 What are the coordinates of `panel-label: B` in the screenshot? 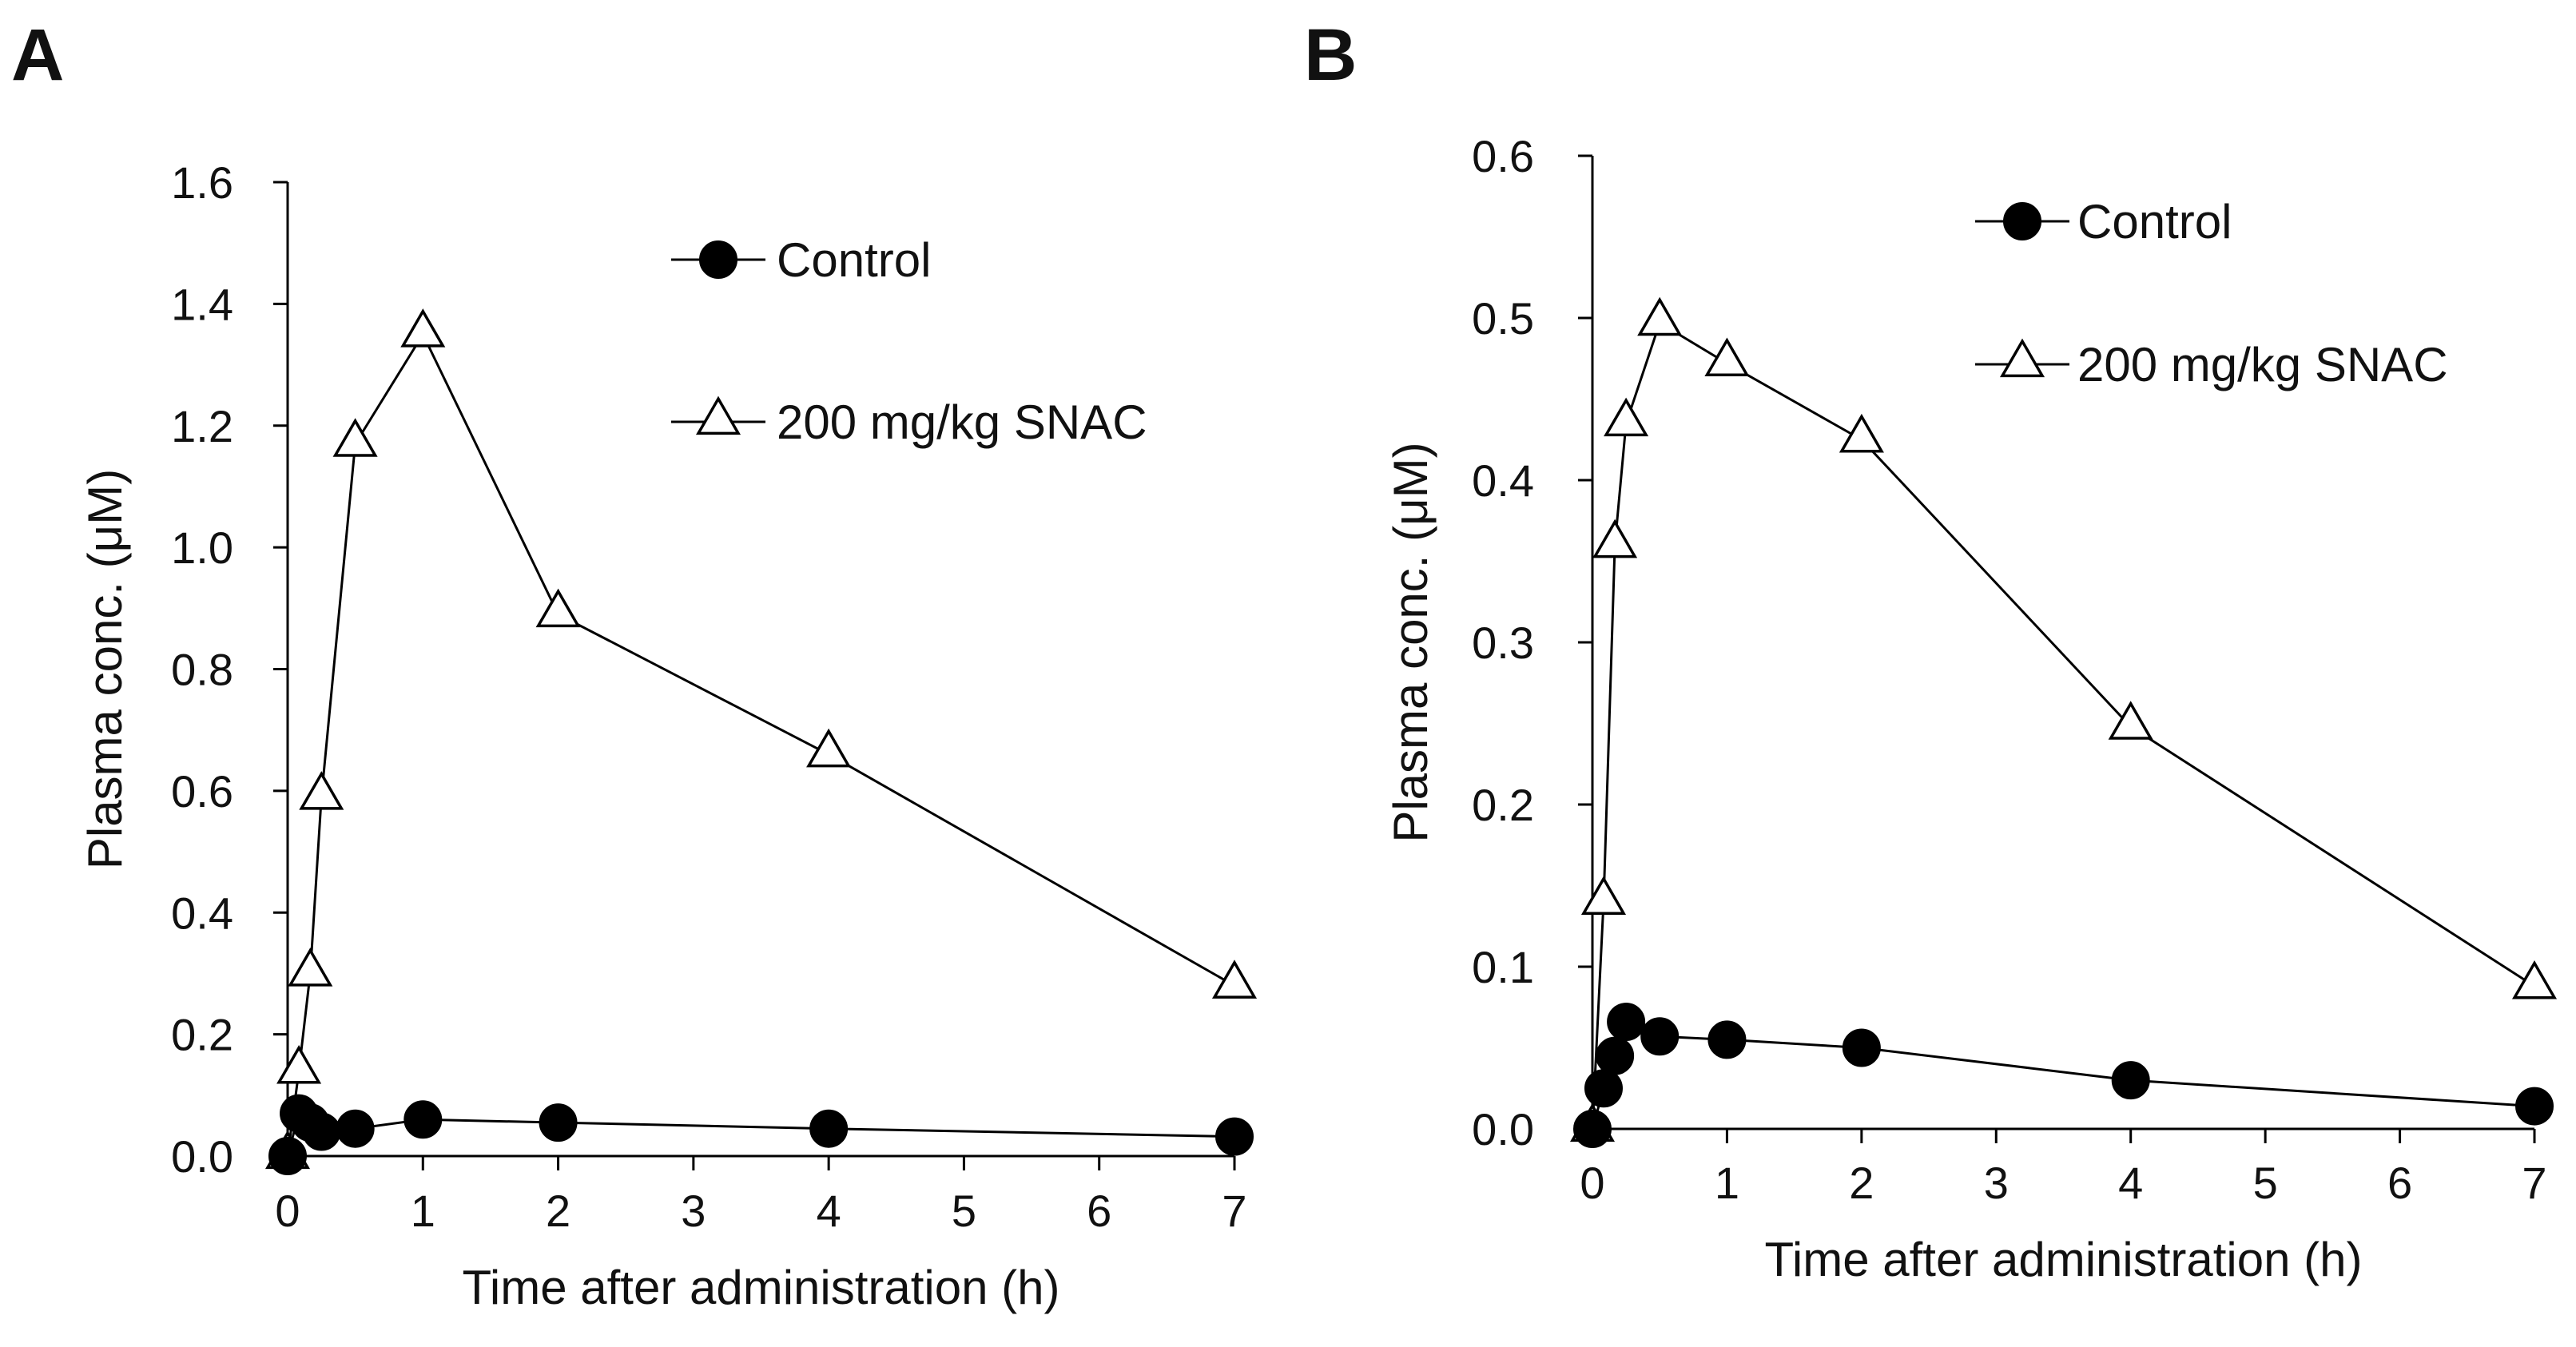 It's located at (1330, 55).